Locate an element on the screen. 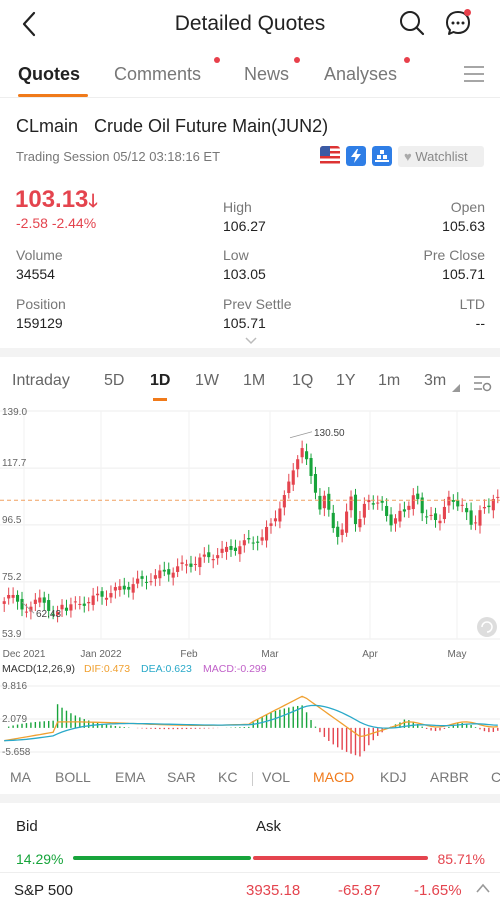 The width and height of the screenshot is (500, 906). chart-settings-icon is located at coordinates (482, 383).